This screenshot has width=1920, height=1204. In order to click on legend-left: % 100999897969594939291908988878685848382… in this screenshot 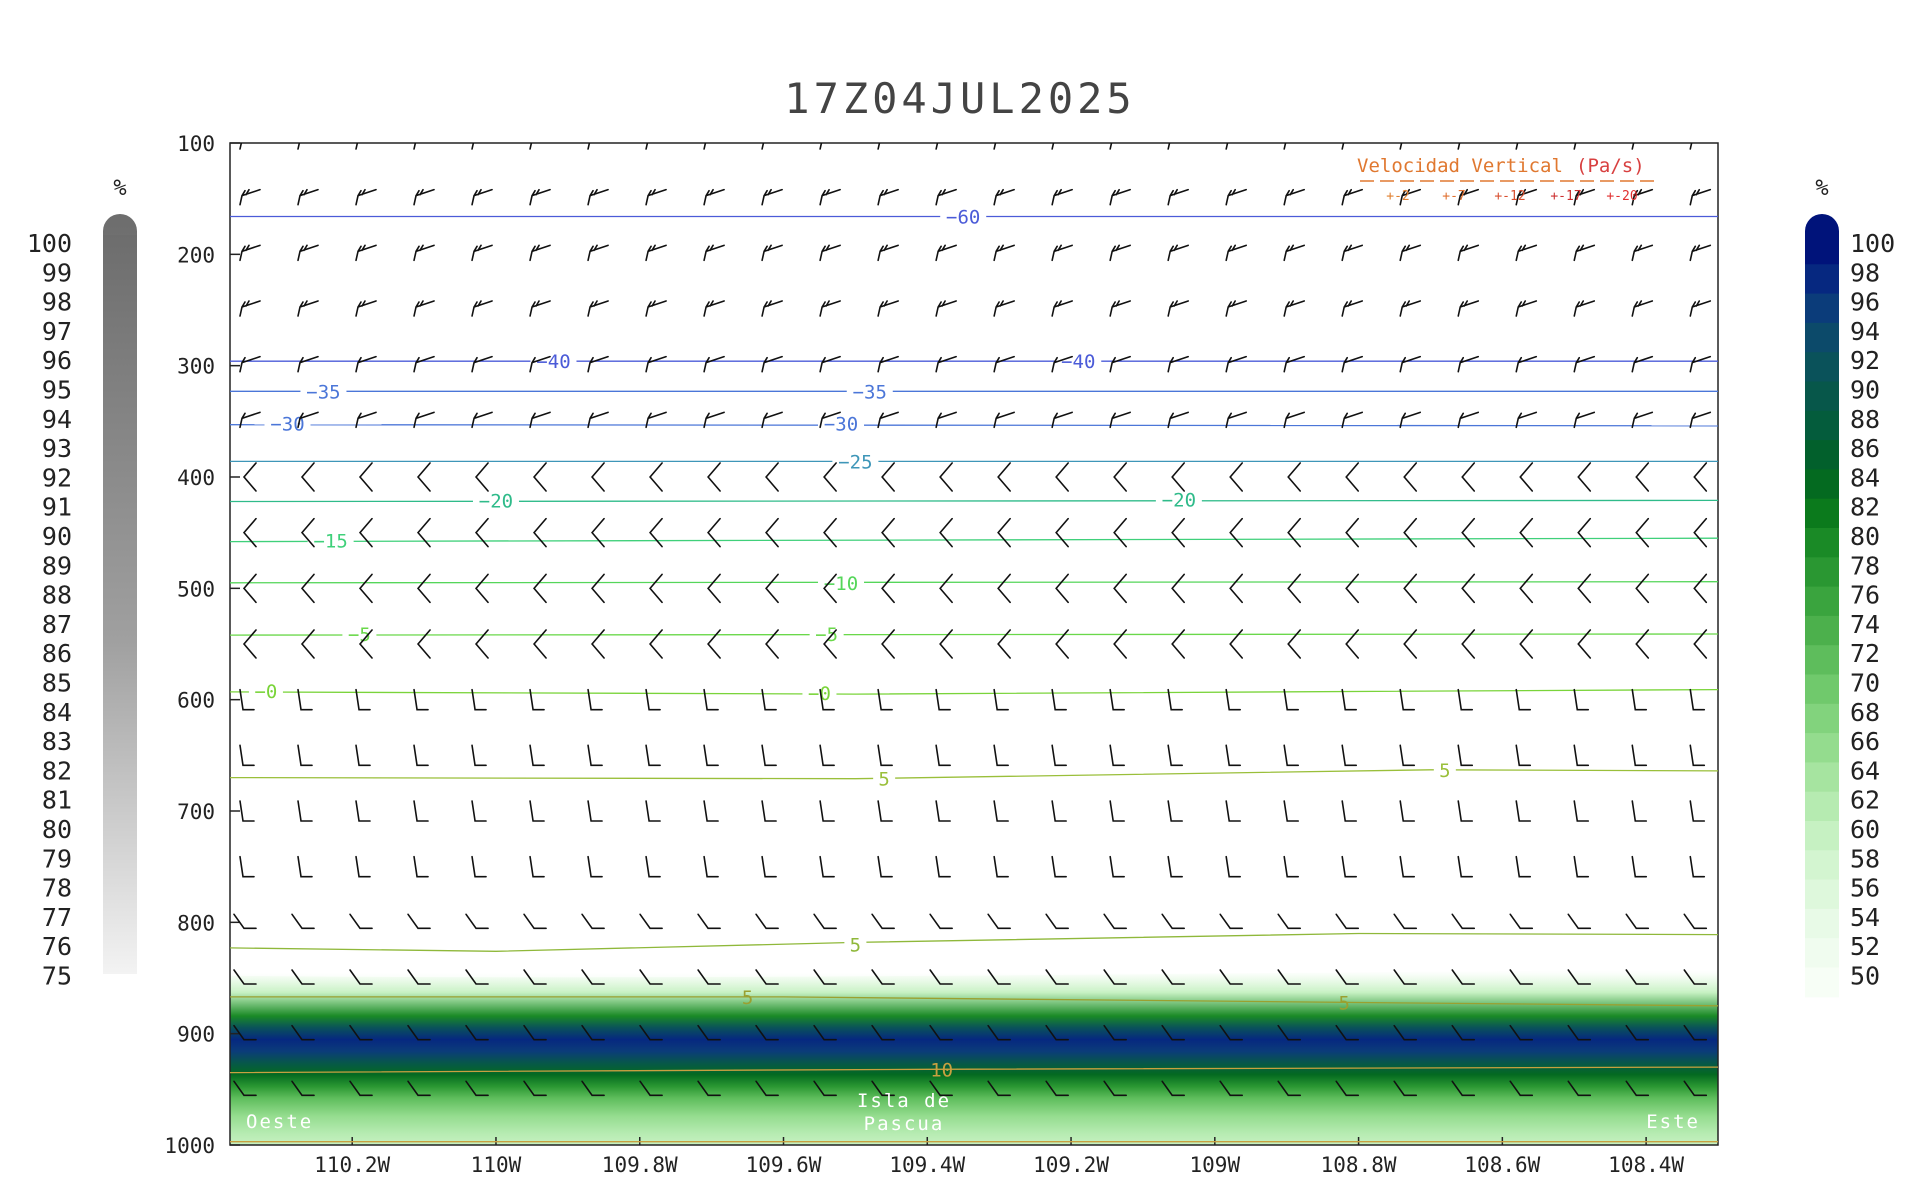, I will do `click(82, 583)`.